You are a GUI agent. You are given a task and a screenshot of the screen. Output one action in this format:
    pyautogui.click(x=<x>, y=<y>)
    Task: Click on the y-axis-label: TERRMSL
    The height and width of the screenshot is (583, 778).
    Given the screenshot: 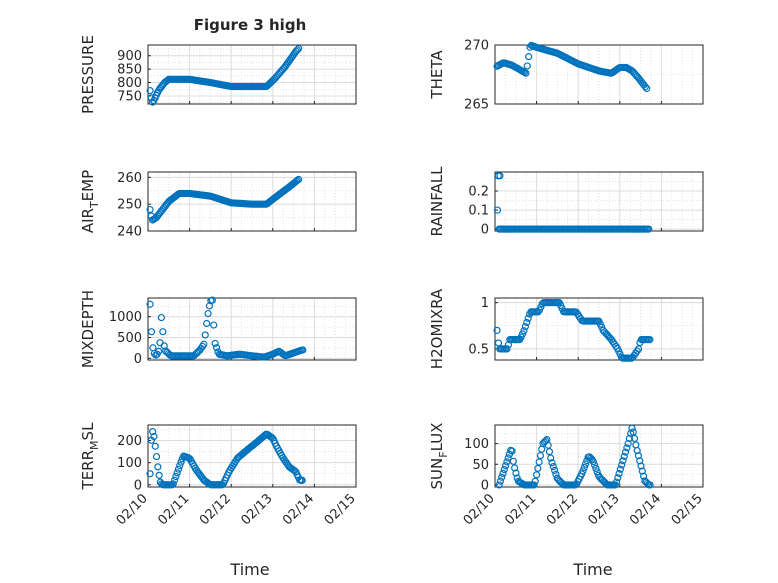 What is the action you would take?
    pyautogui.click(x=90, y=456)
    